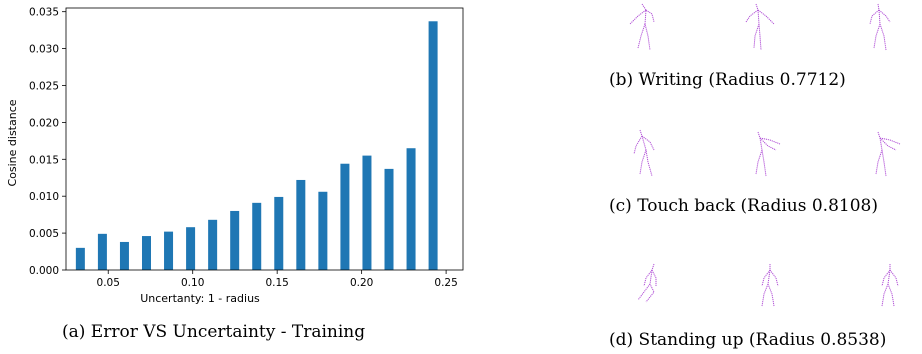 Image resolution: width=922 pixels, height=354 pixels. What do you see at coordinates (44, 271) in the screenshot?
I see `y-tick-label: 0.000` at bounding box center [44, 271].